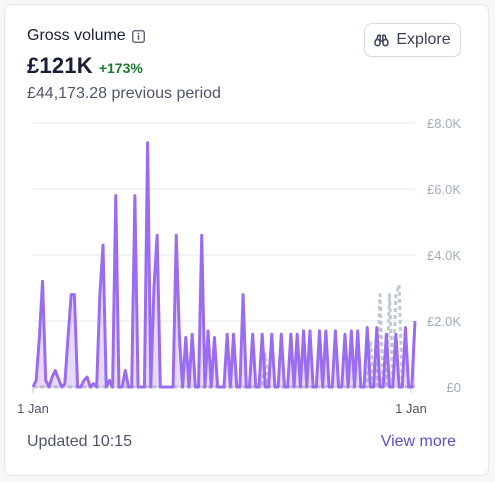 The height and width of the screenshot is (482, 495). Describe the element at coordinates (138, 36) in the screenshot. I see `info-icon` at that location.